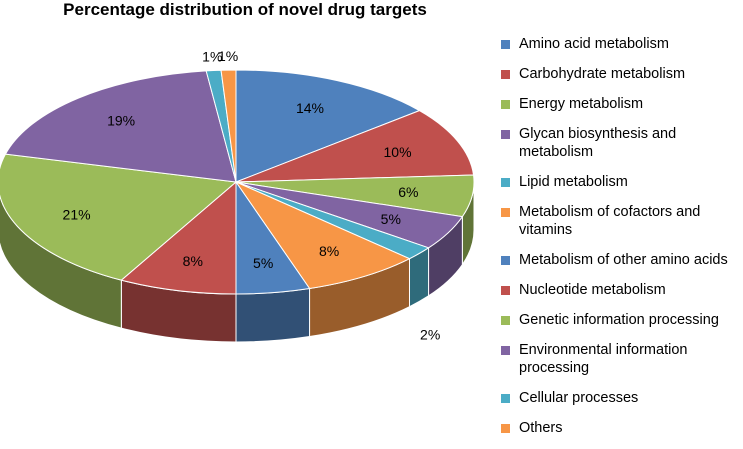 This screenshot has width=743, height=449. I want to click on legend-item-11: Cellular processes, so click(620, 398).